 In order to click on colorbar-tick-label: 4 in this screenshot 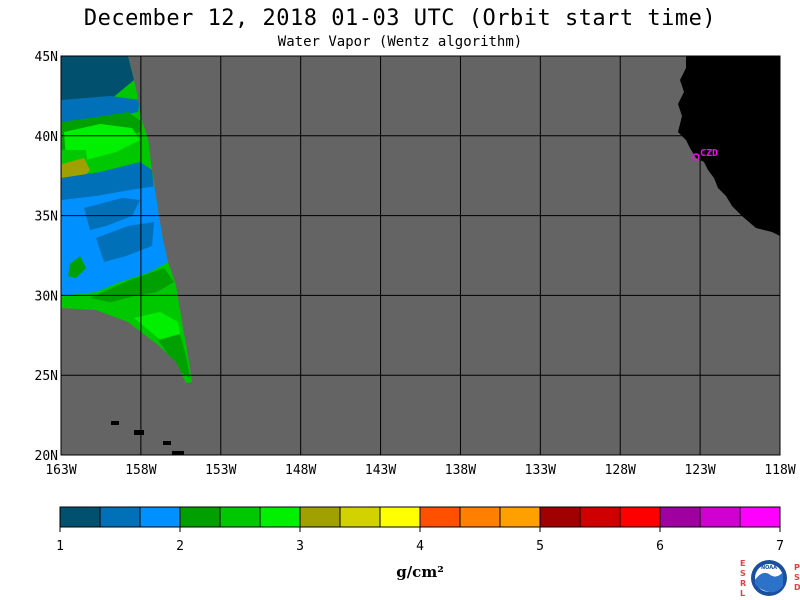, I will do `click(420, 546)`.